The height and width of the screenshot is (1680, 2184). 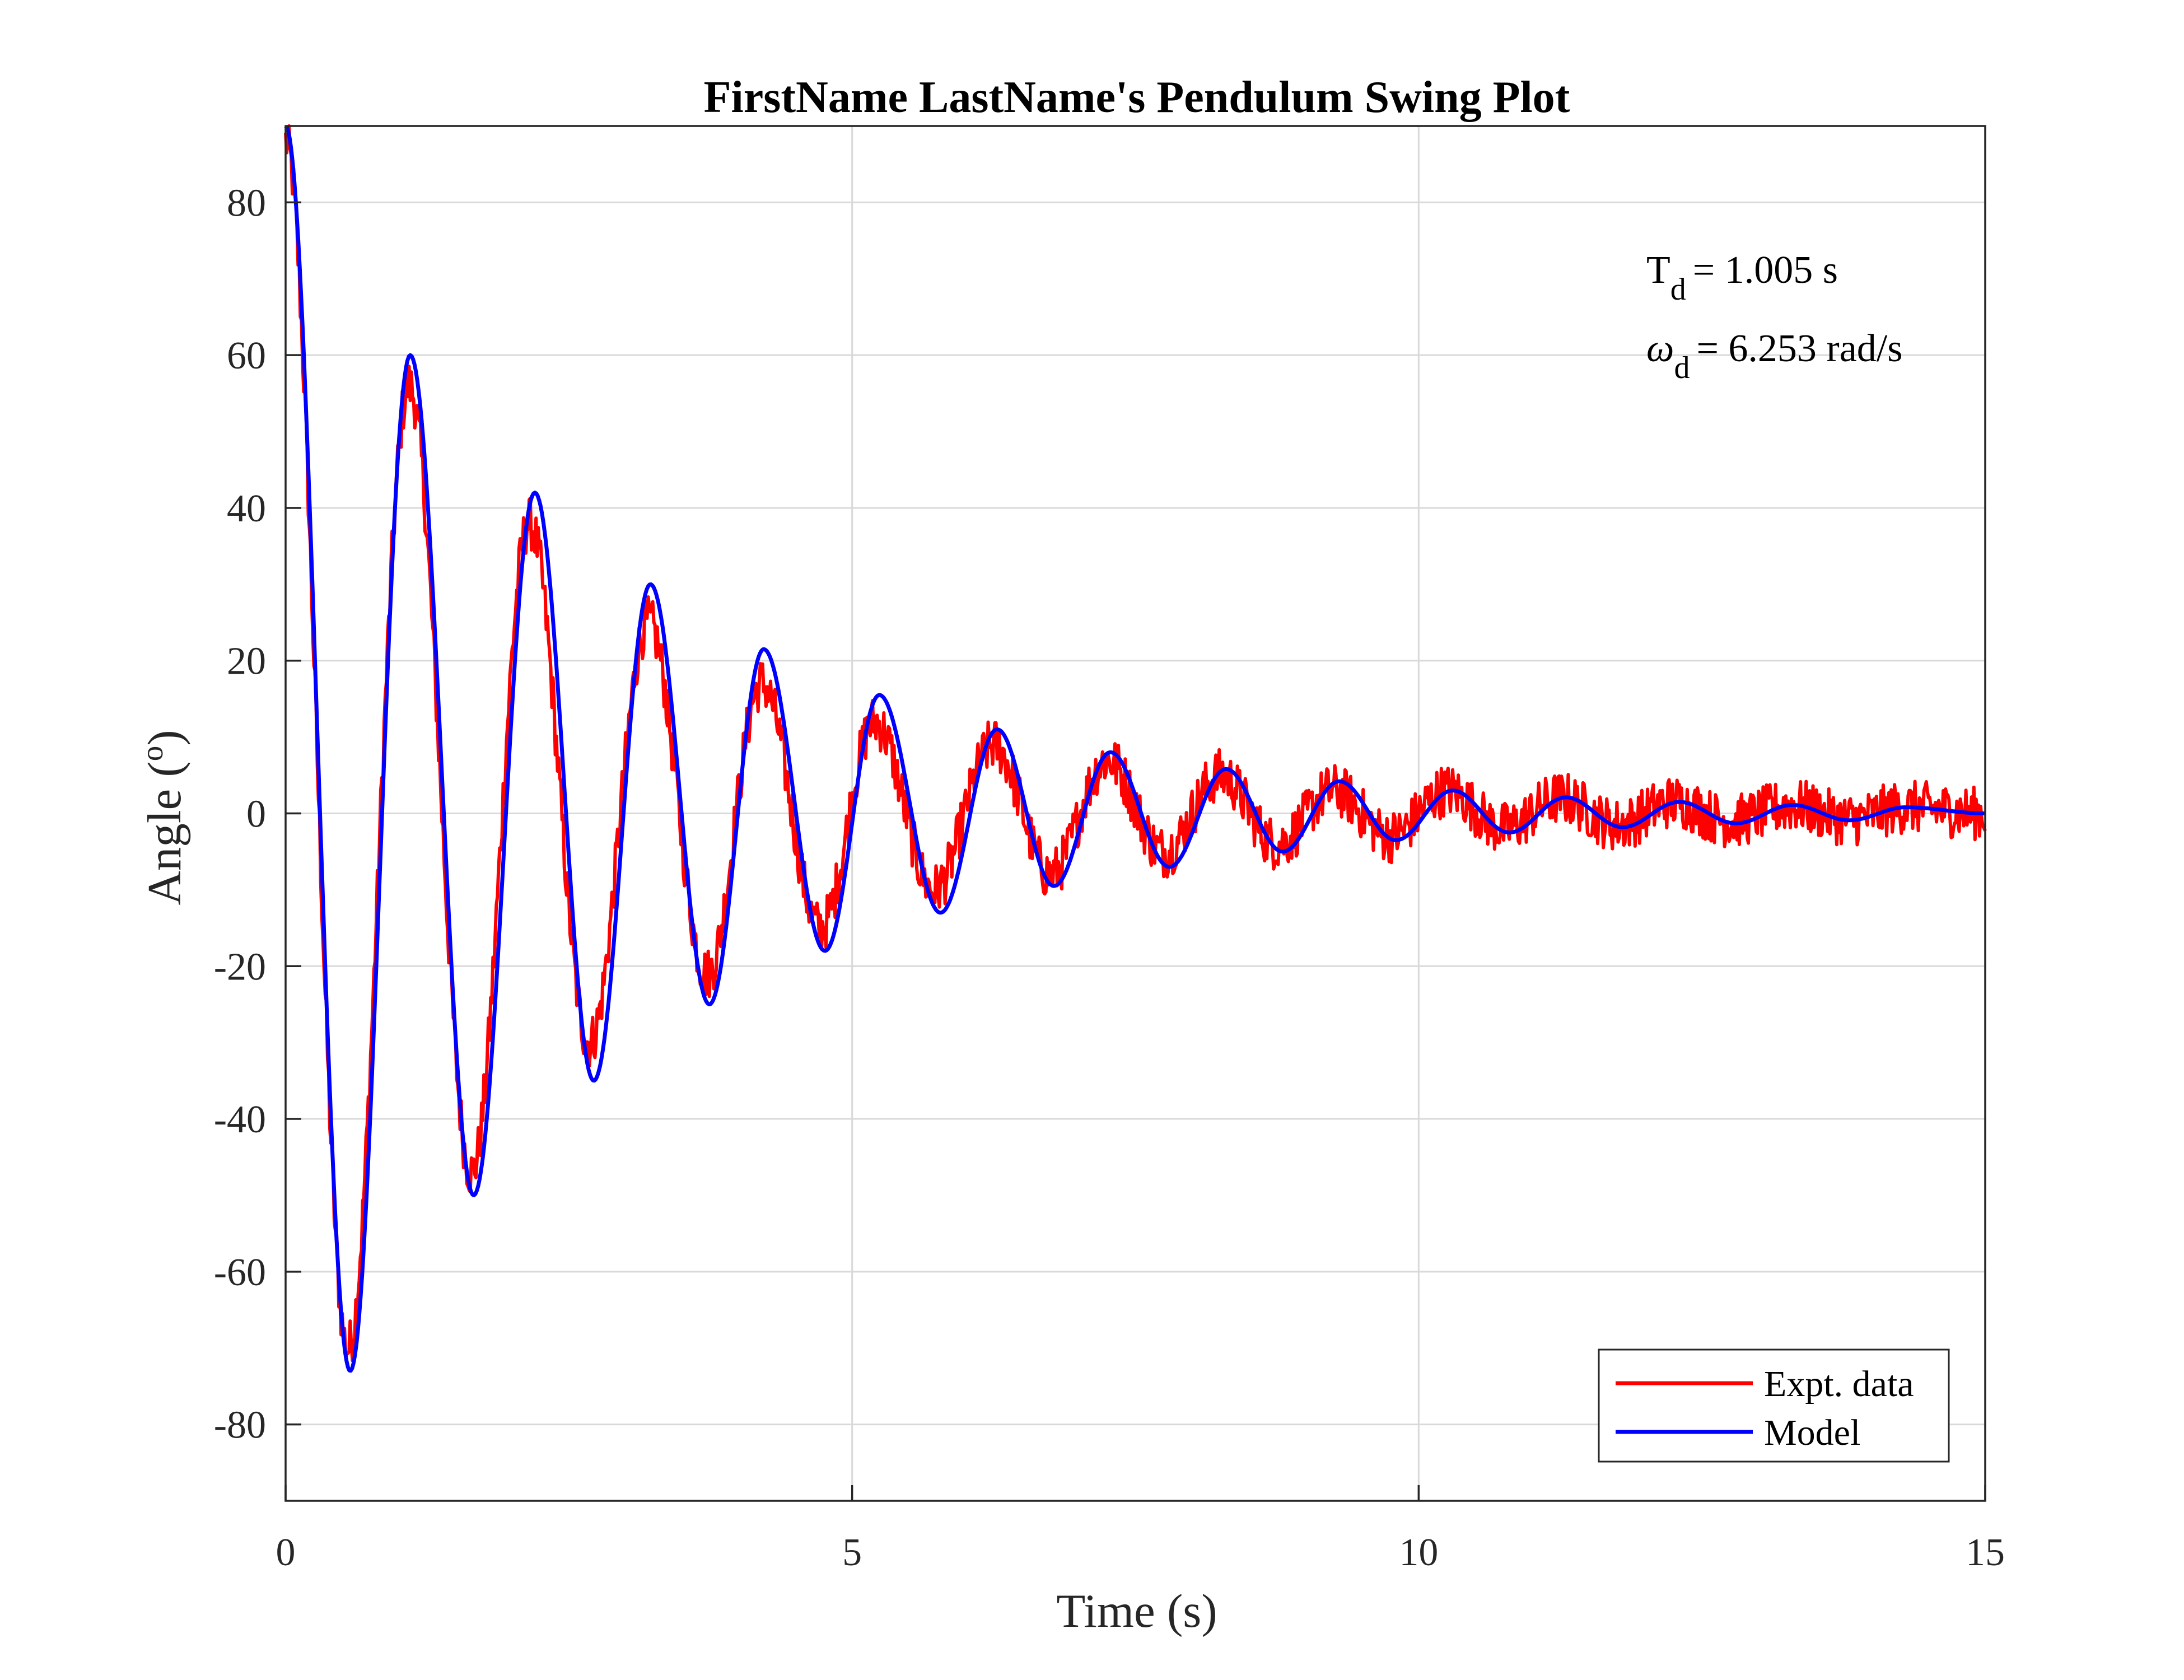 I want to click on x-tick-label: 0, so click(x=286, y=1553).